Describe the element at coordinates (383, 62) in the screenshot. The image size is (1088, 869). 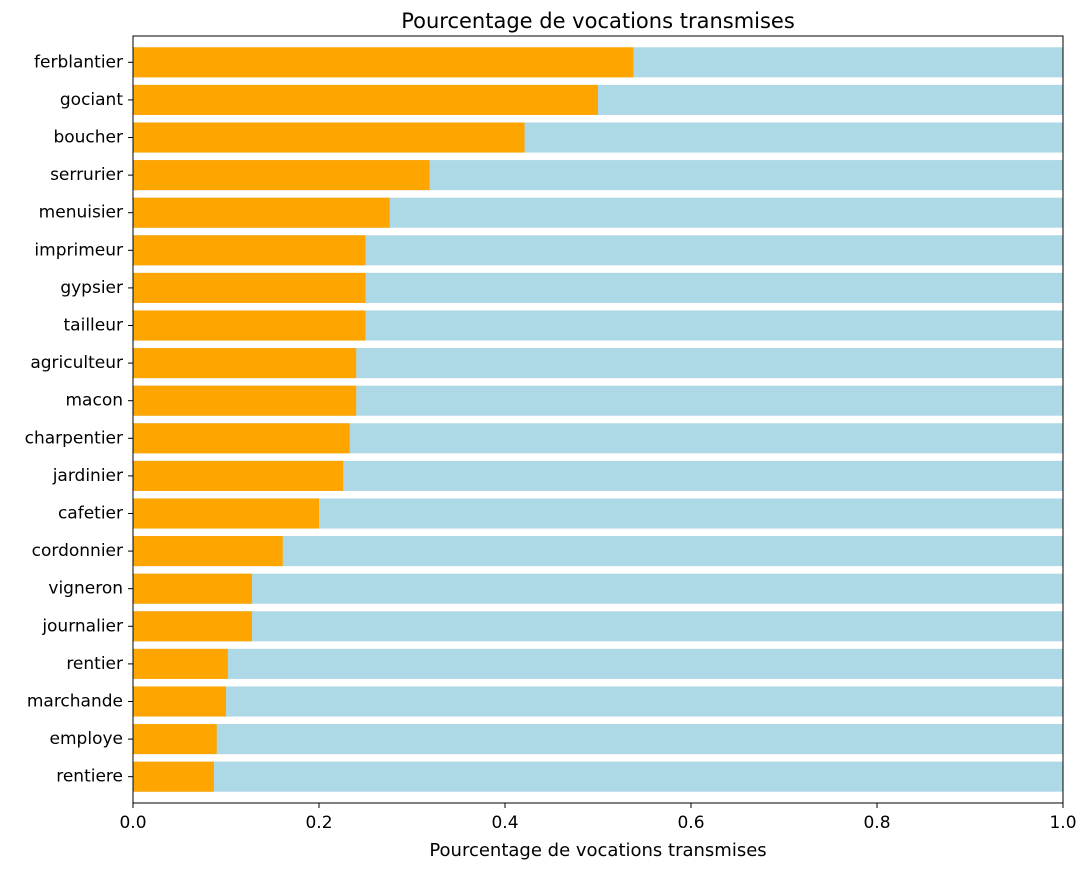
I see `bar-ferblantier` at that location.